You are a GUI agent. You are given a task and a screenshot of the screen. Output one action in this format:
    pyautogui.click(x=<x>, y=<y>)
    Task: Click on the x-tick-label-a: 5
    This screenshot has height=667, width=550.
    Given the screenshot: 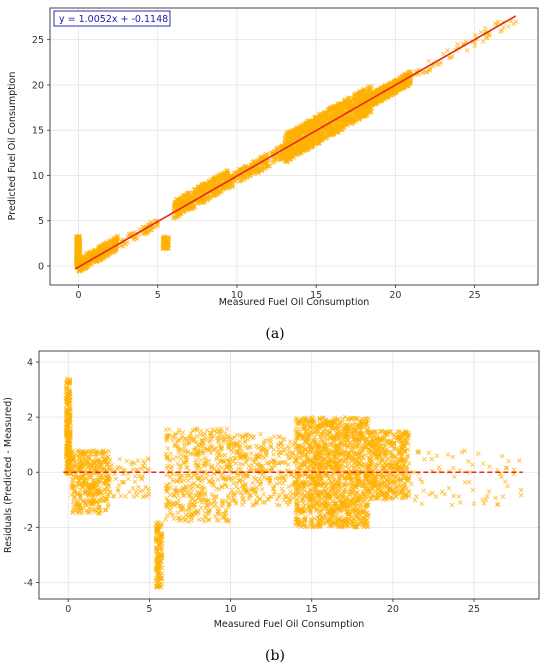 What is the action you would take?
    pyautogui.click(x=158, y=295)
    